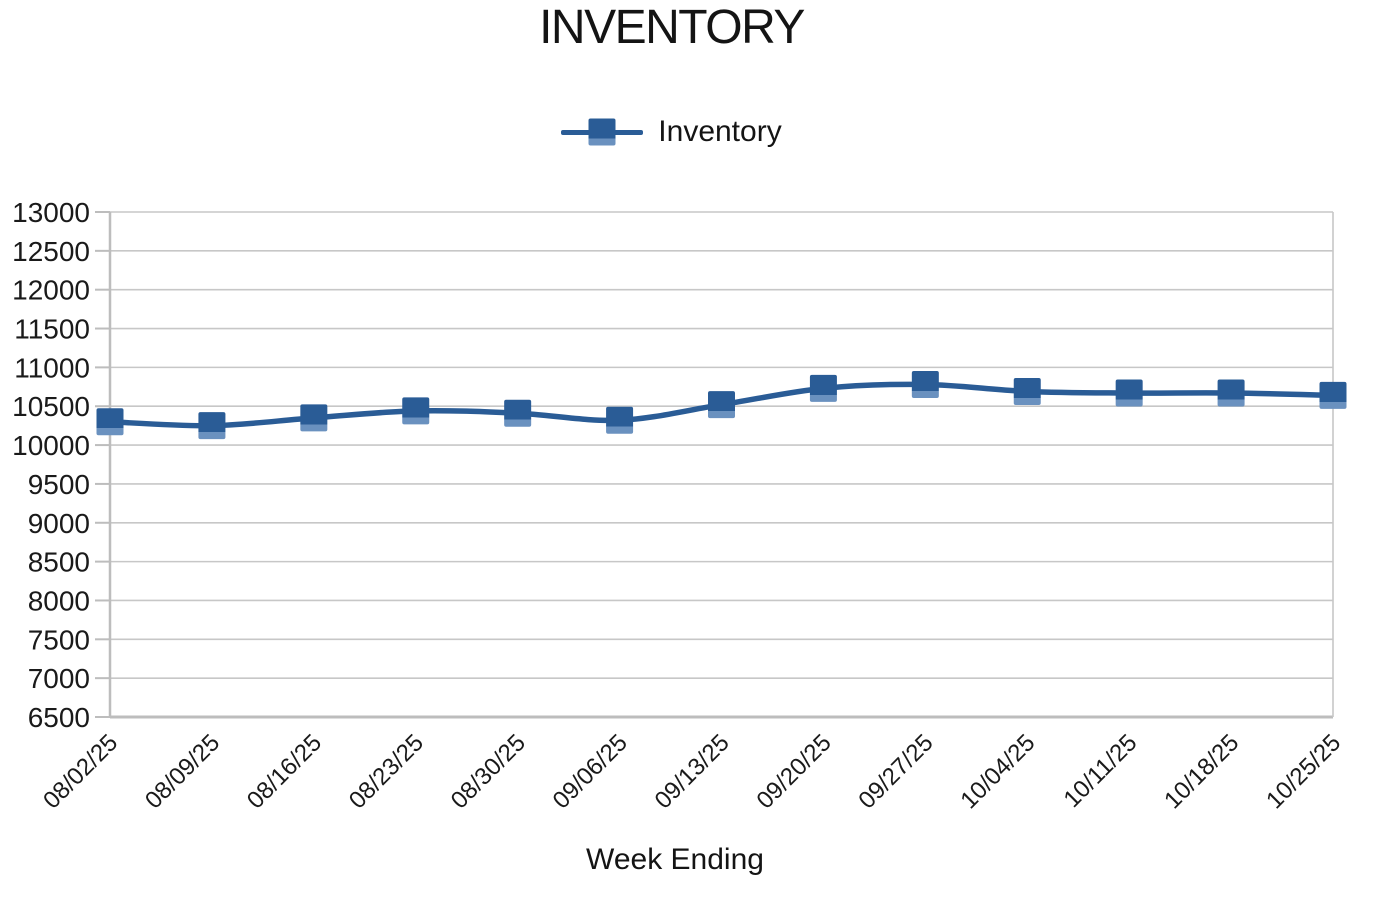  What do you see at coordinates (51, 445) in the screenshot?
I see `y-tick-label: 10000` at bounding box center [51, 445].